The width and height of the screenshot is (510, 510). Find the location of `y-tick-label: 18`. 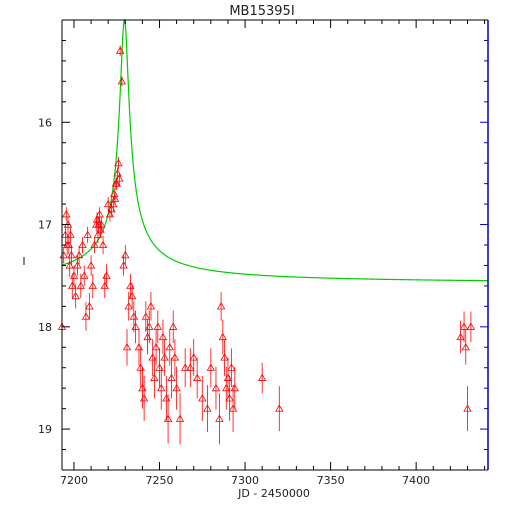

y-tick-label: 18 is located at coordinates (45, 327).